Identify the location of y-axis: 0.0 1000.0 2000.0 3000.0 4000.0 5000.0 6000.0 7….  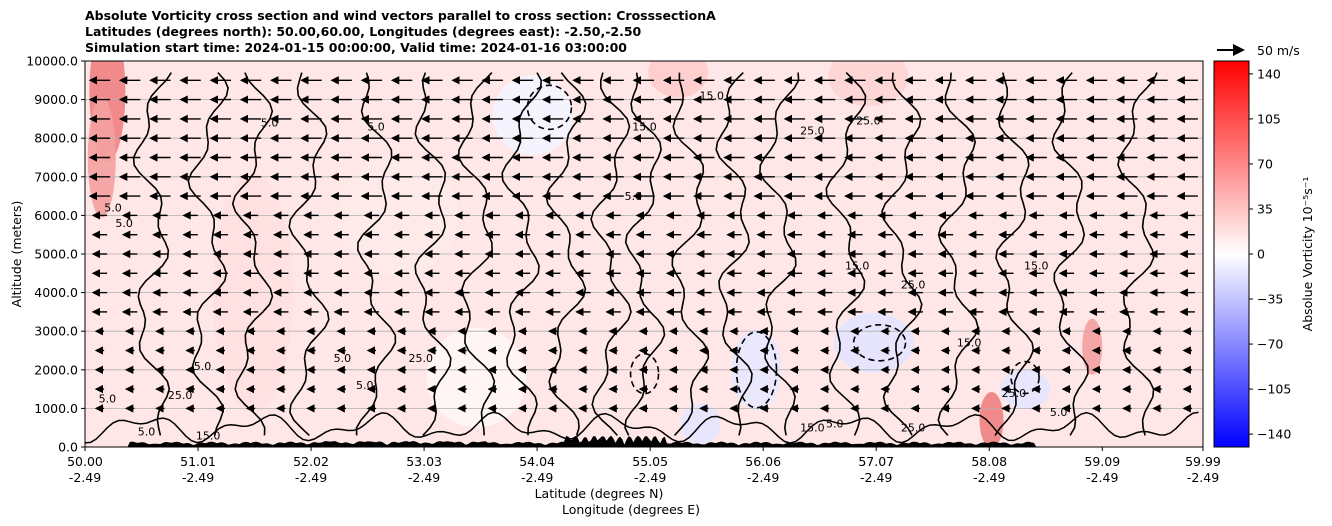
(55, 254).